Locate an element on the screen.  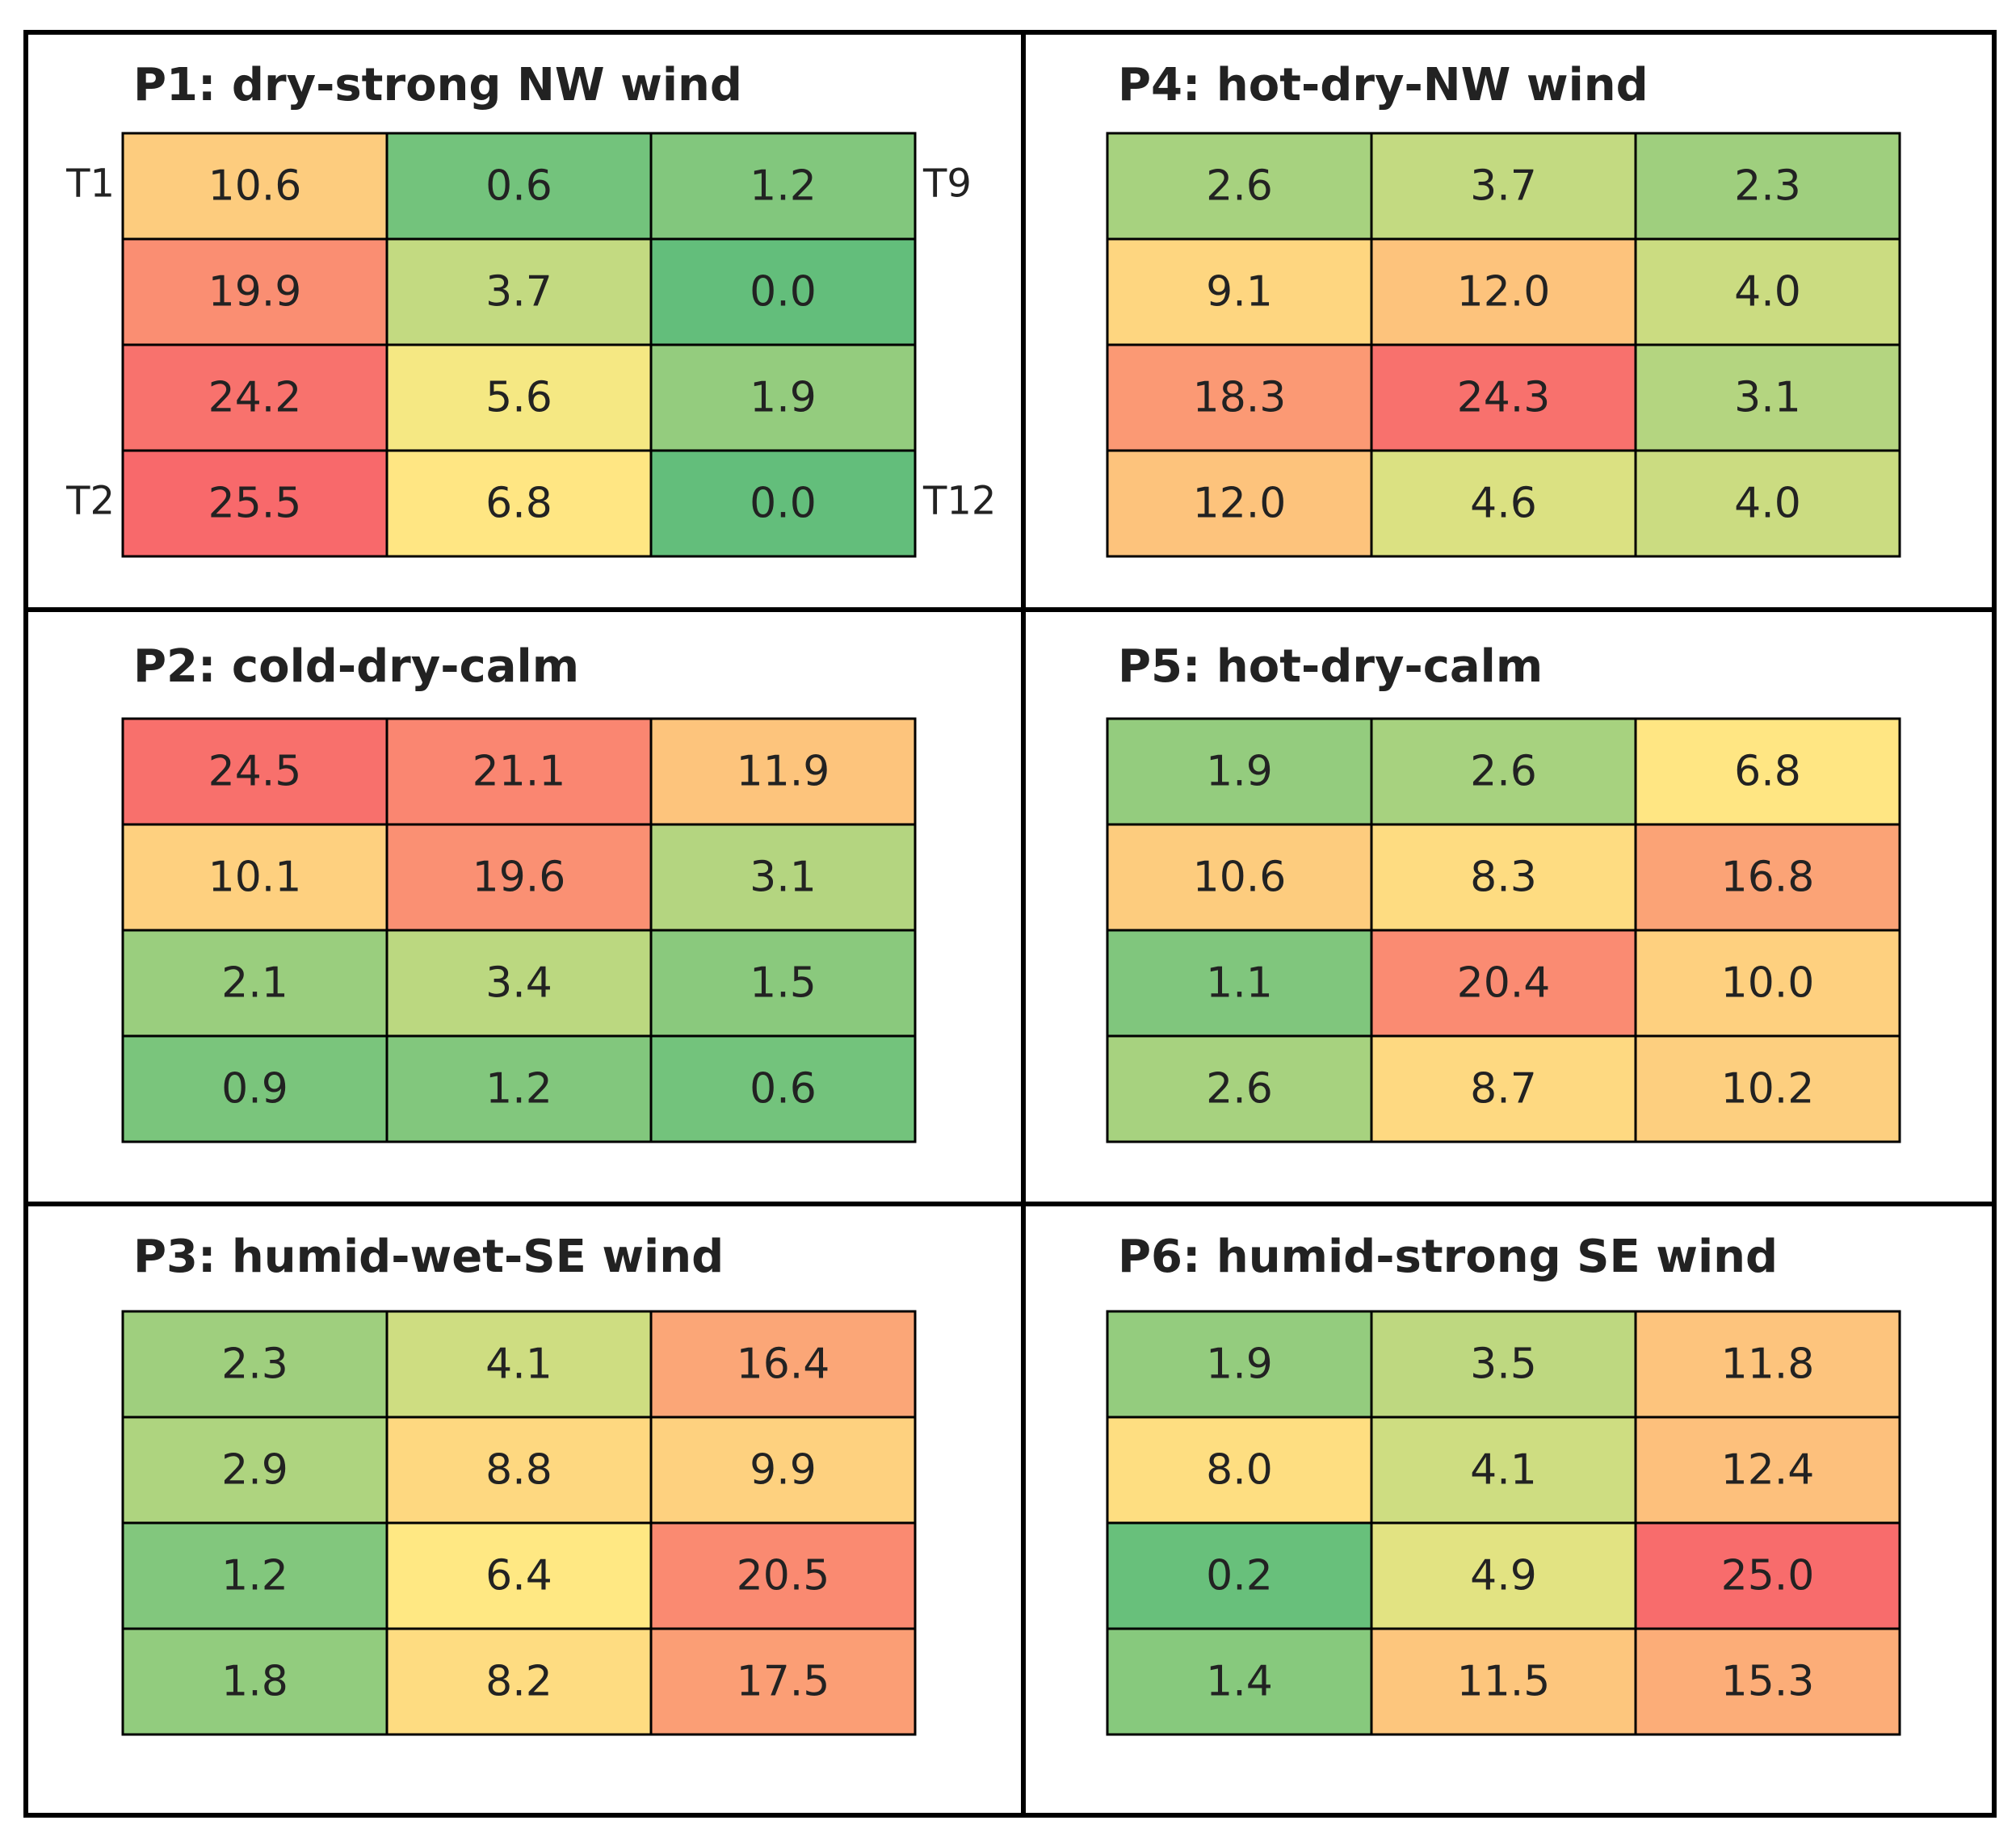
cell-label: 10.1 is located at coordinates (255, 878).